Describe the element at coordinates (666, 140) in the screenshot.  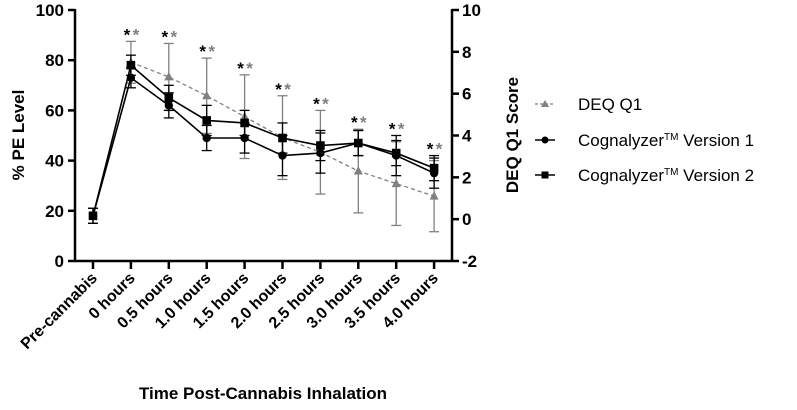
I see `legend-label: CognalyzerTM Version 1` at that location.